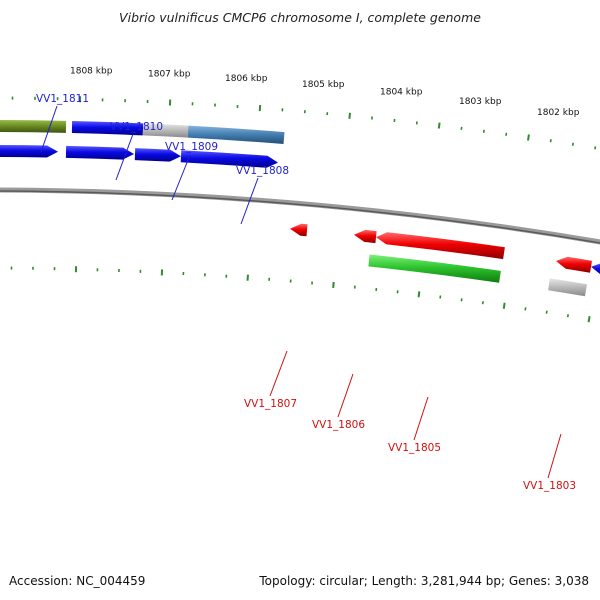 The width and height of the screenshot is (600, 600). I want to click on genome-backbone, so click(300, 216).